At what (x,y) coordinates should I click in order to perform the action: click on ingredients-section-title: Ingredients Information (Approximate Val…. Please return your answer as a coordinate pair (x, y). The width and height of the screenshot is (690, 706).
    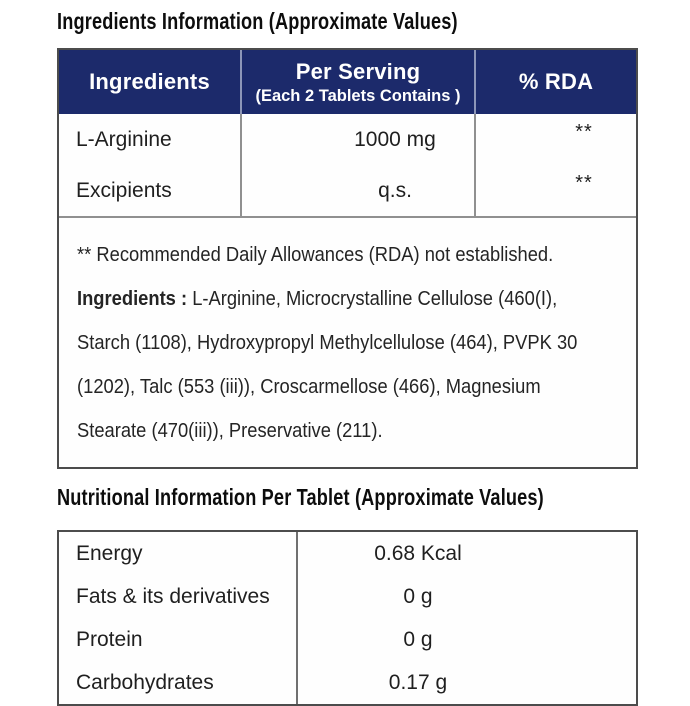
    Looking at the image, I should click on (257, 21).